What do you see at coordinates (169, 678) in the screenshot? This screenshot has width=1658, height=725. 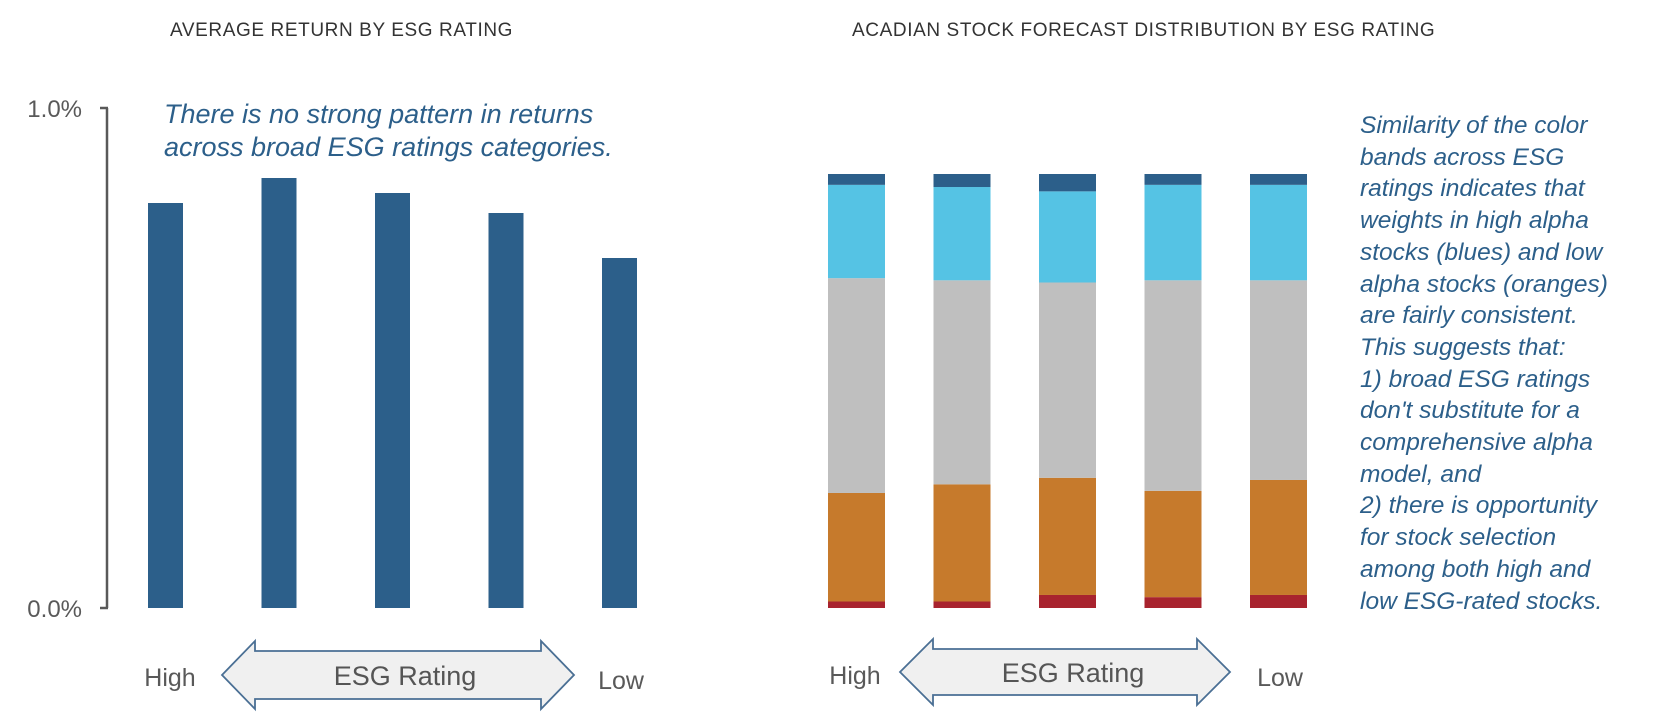 I see `left-high-label: High` at bounding box center [169, 678].